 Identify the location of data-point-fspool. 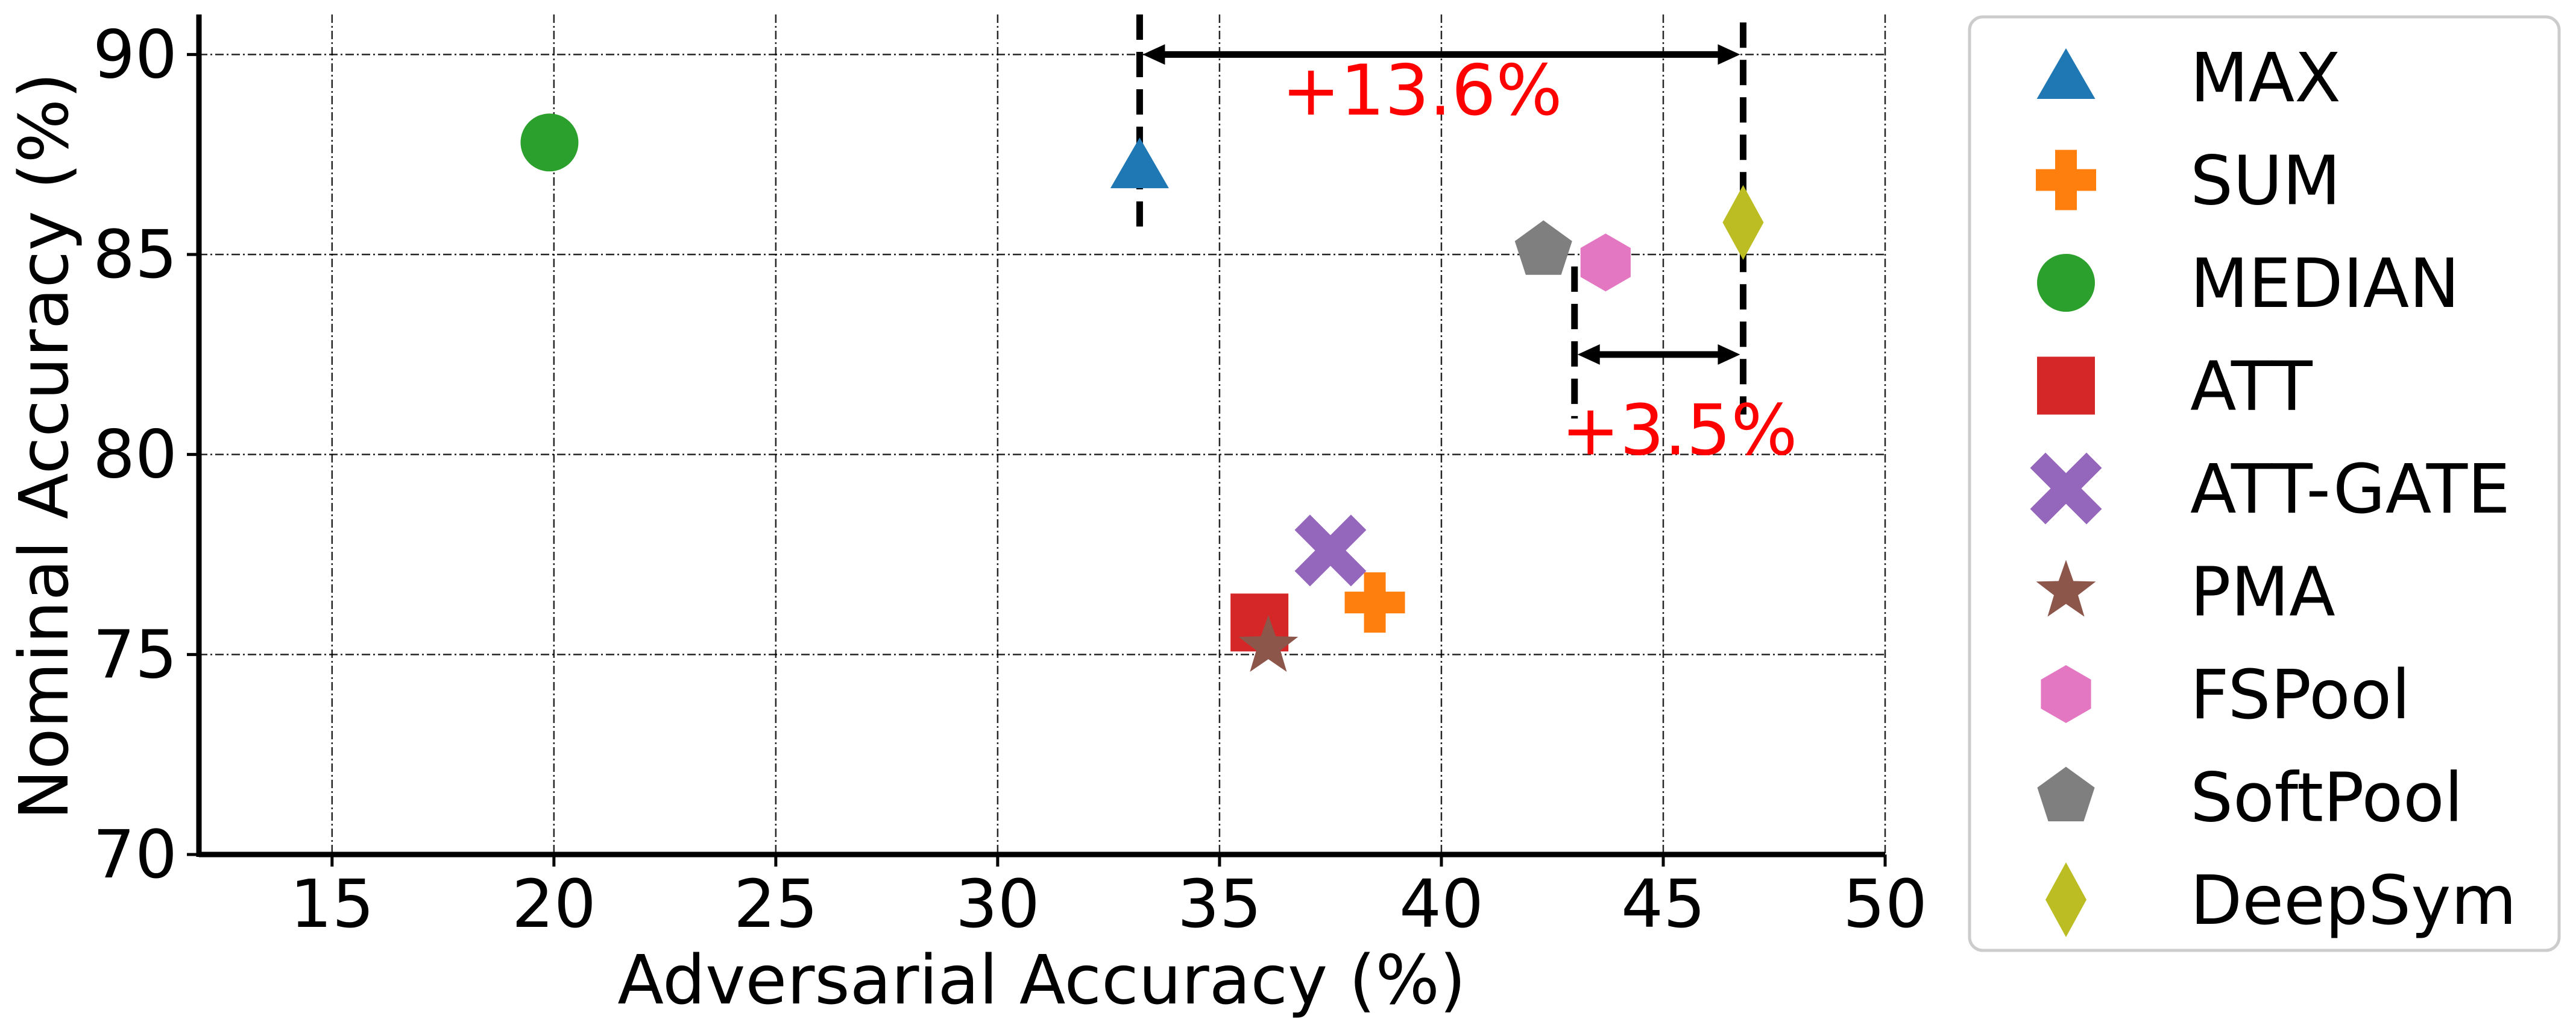
(1605, 262).